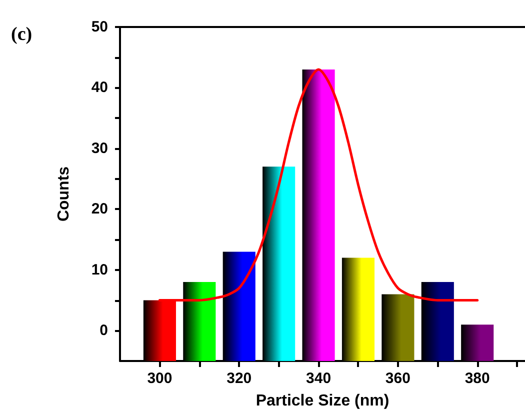 This screenshot has height=414, width=525. What do you see at coordinates (99, 27) in the screenshot?
I see `y-tick-label: 50` at bounding box center [99, 27].